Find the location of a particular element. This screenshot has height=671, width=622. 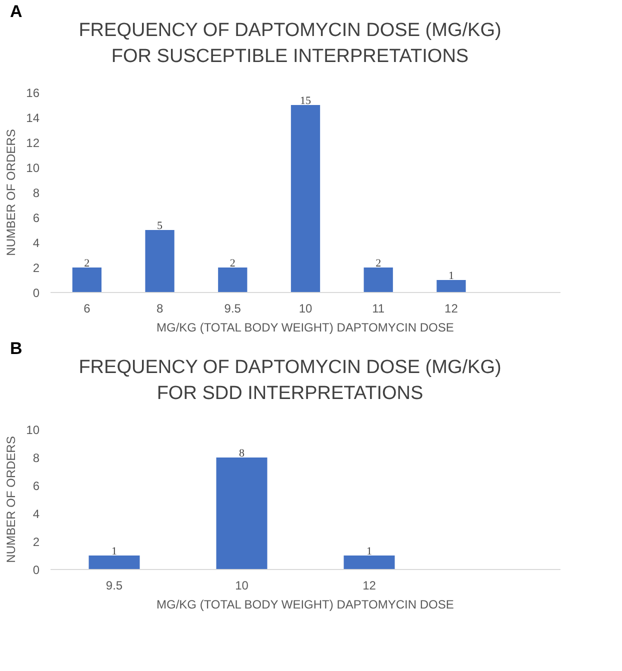

text: B is located at coordinates (16, 349).